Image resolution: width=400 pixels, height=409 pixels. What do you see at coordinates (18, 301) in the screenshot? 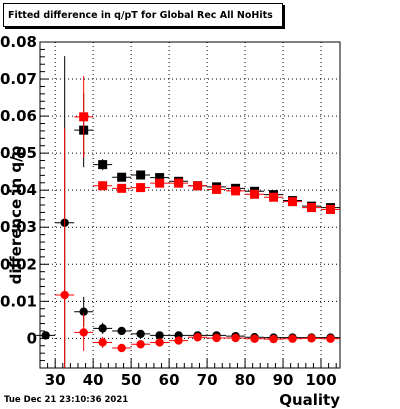
I see `y-tick-label: 0.01` at bounding box center [18, 301].